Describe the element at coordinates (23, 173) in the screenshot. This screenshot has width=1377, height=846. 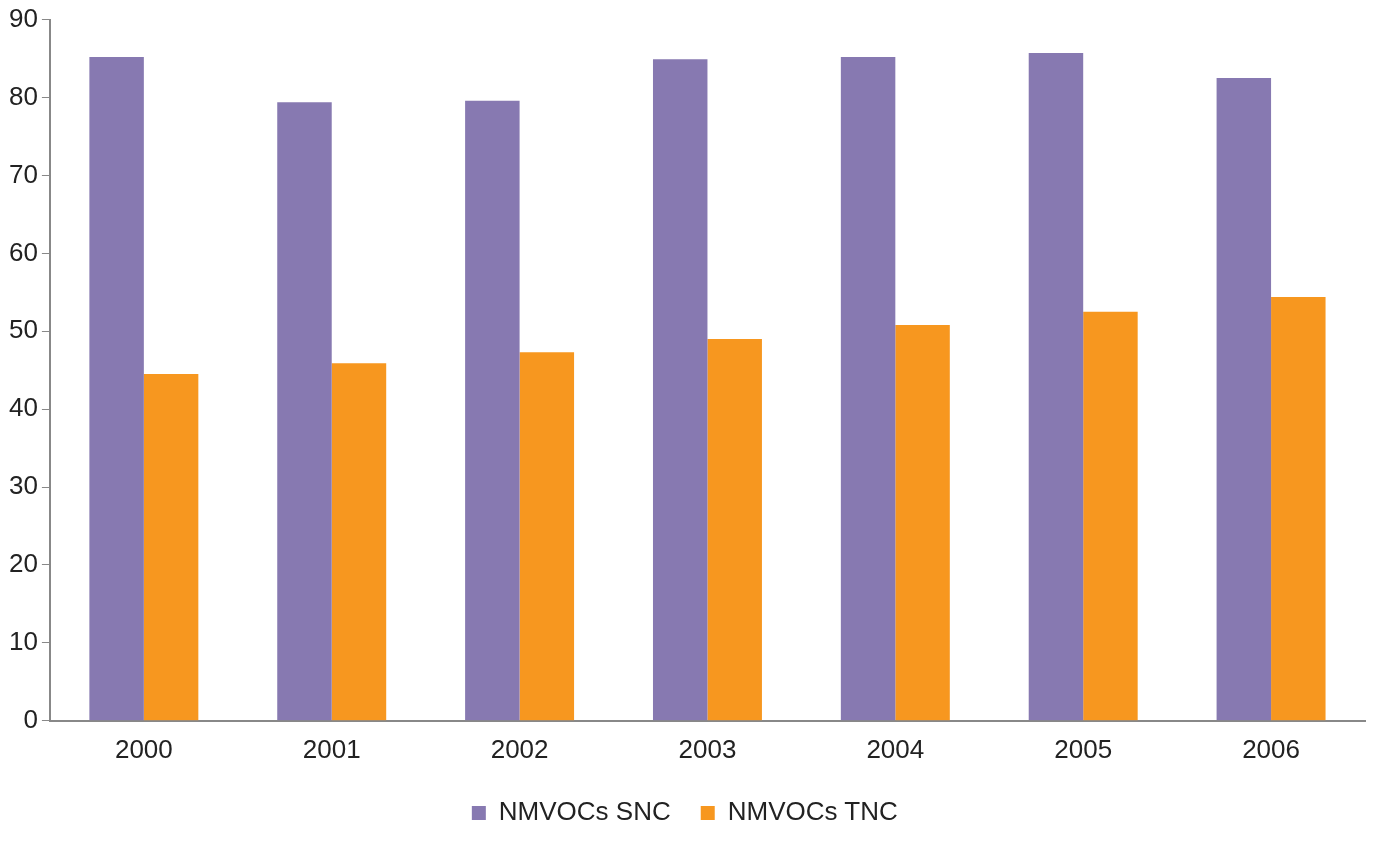
I see `y-tick-label: 70` at that location.